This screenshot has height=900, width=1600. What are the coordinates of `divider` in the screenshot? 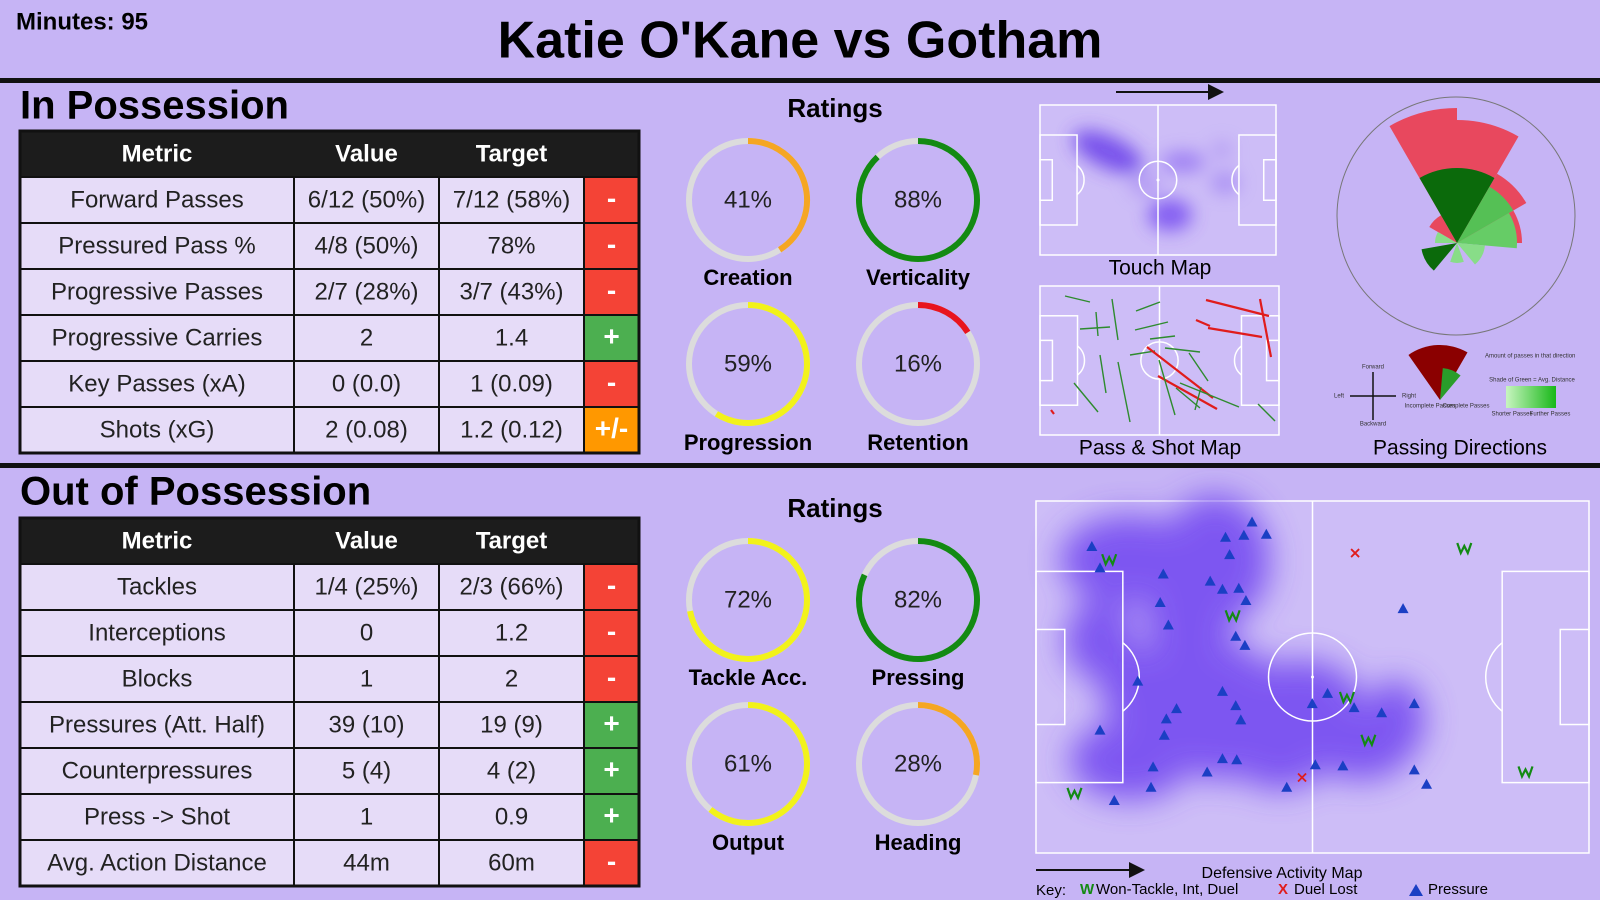 It's located at (800, 465).